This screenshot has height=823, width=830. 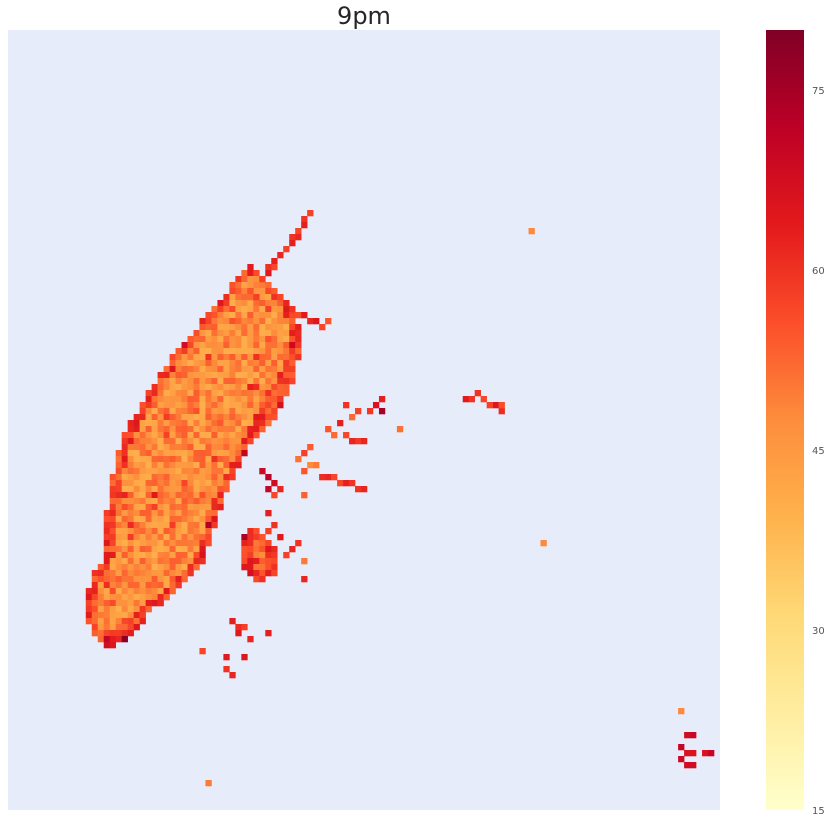 I want to click on colorbar-tick-label: 45, so click(x=818, y=451).